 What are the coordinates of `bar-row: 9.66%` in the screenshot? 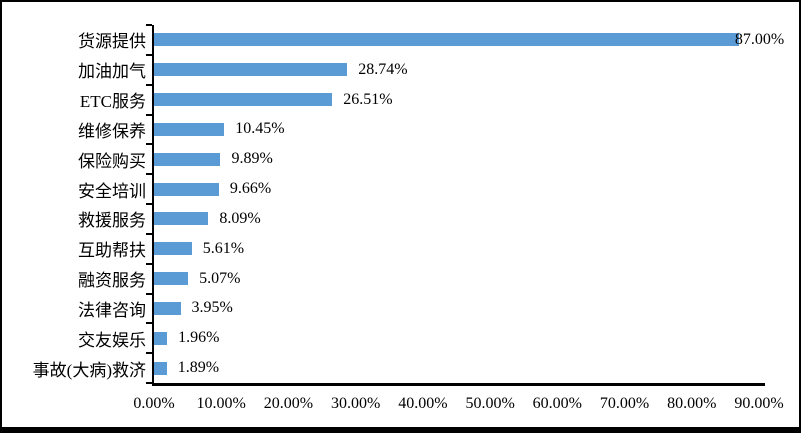 It's located at (459, 189).